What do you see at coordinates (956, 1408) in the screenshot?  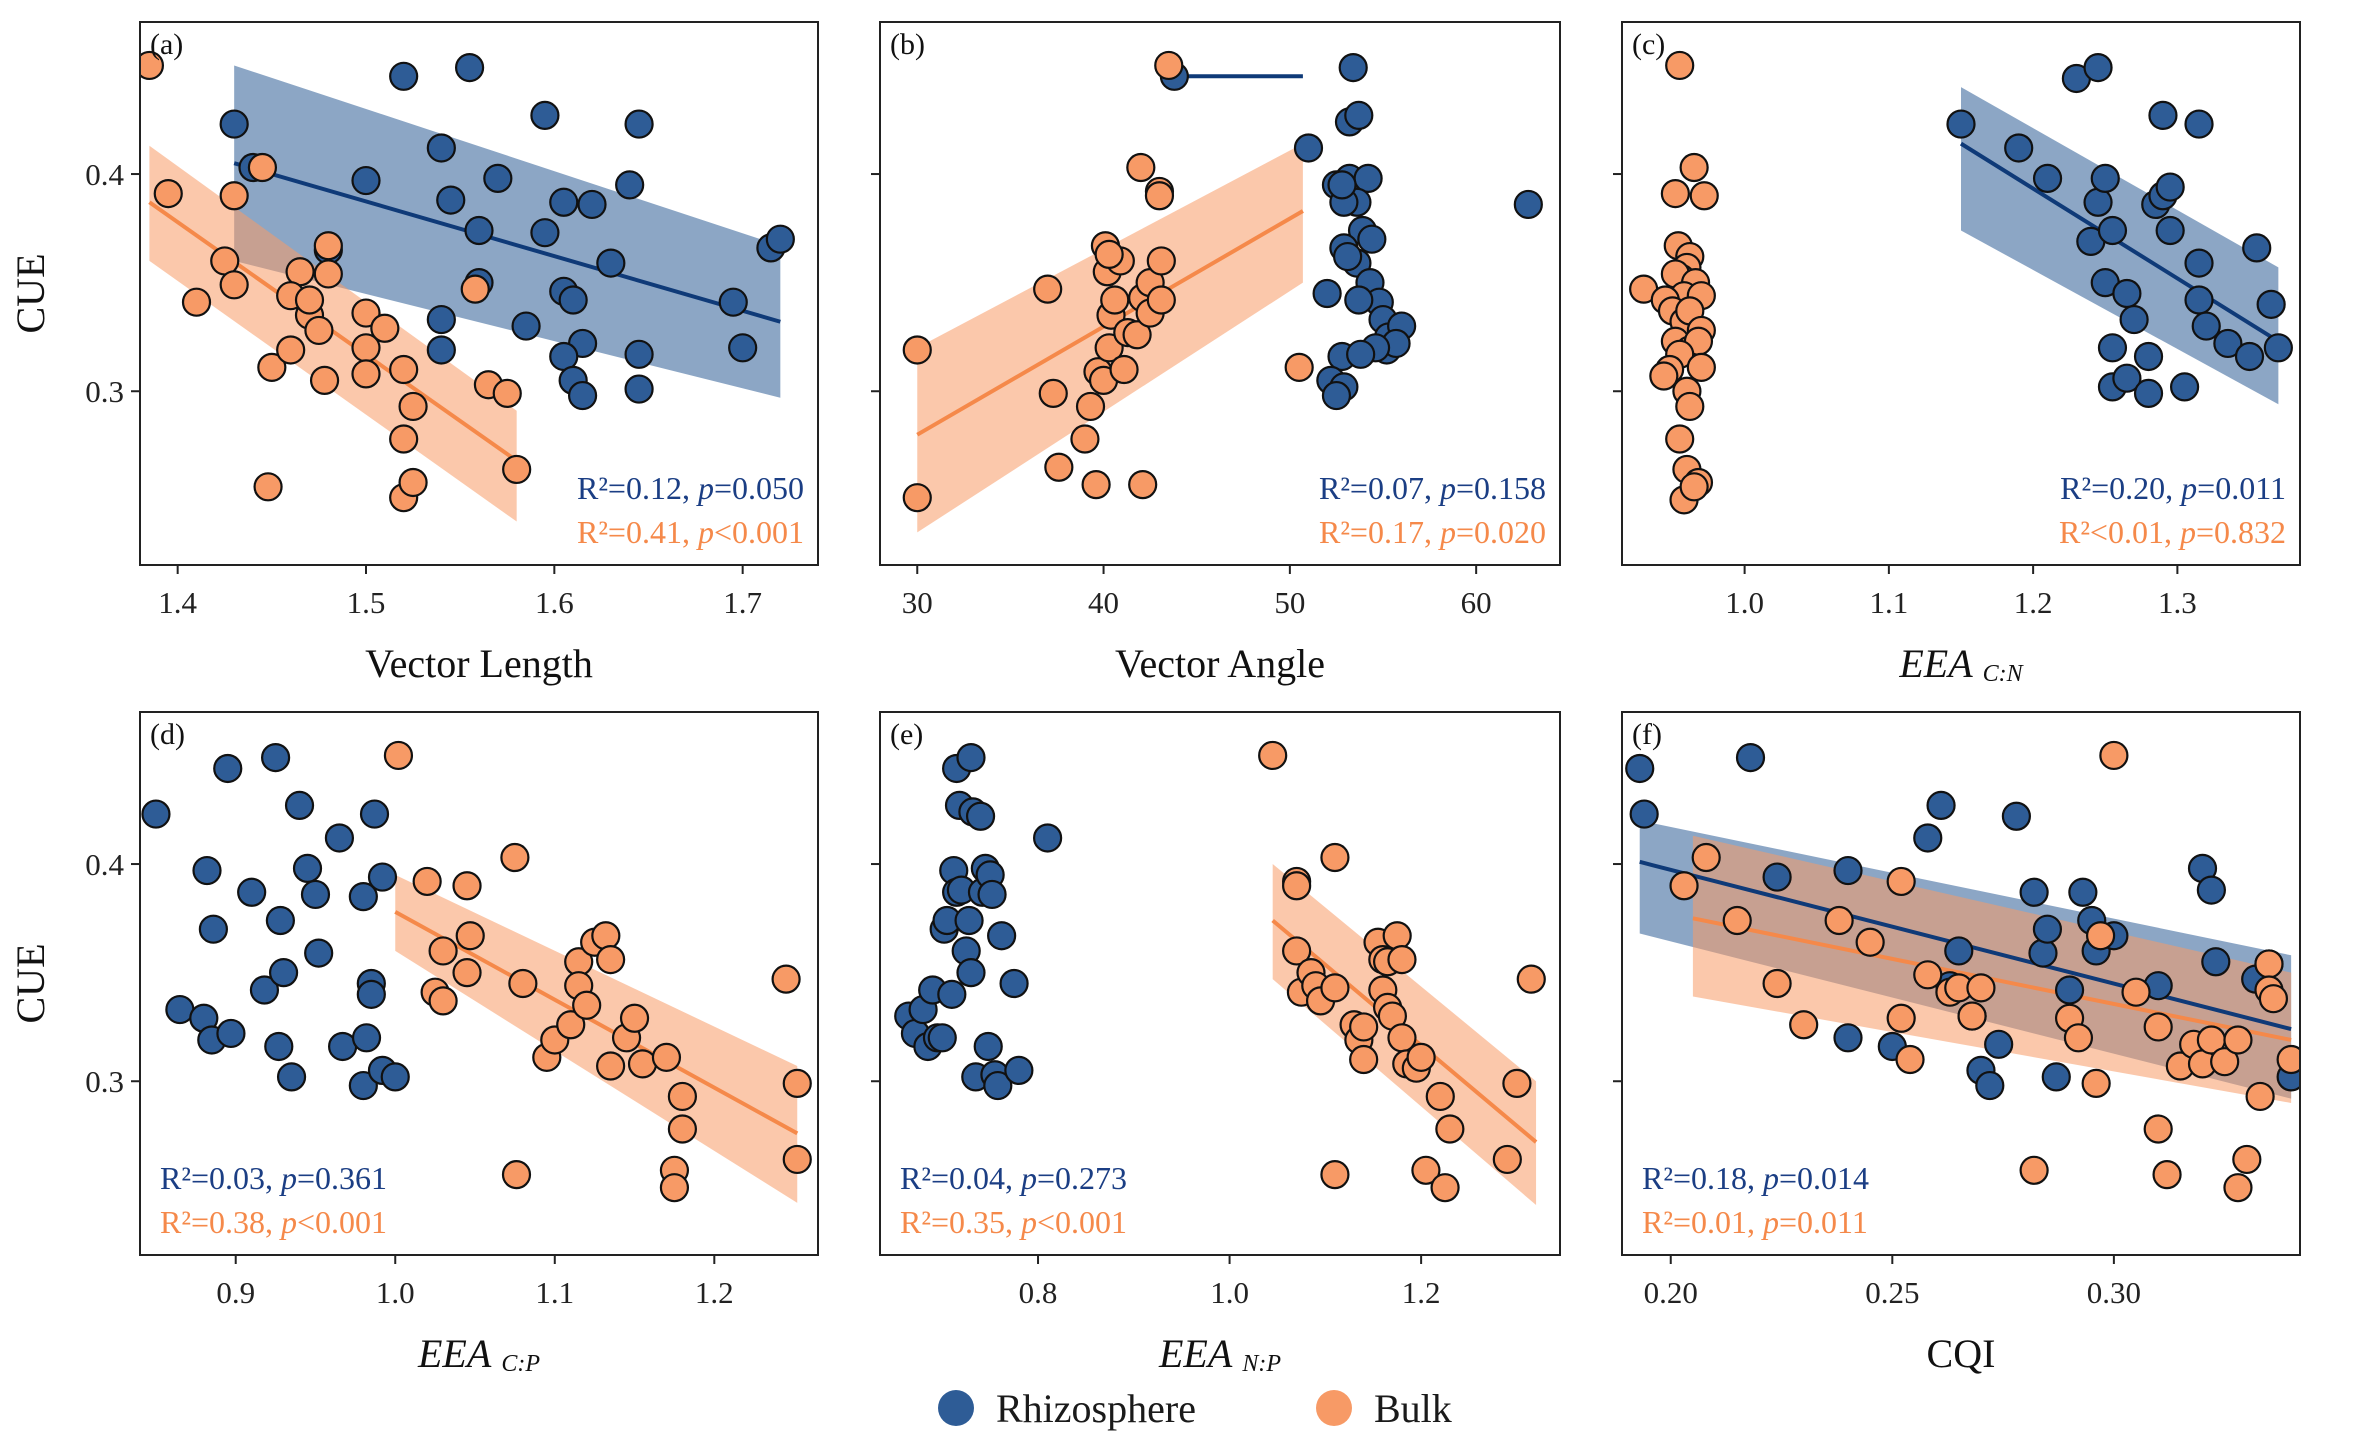 I see `legend-swatch-rhizosphere` at bounding box center [956, 1408].